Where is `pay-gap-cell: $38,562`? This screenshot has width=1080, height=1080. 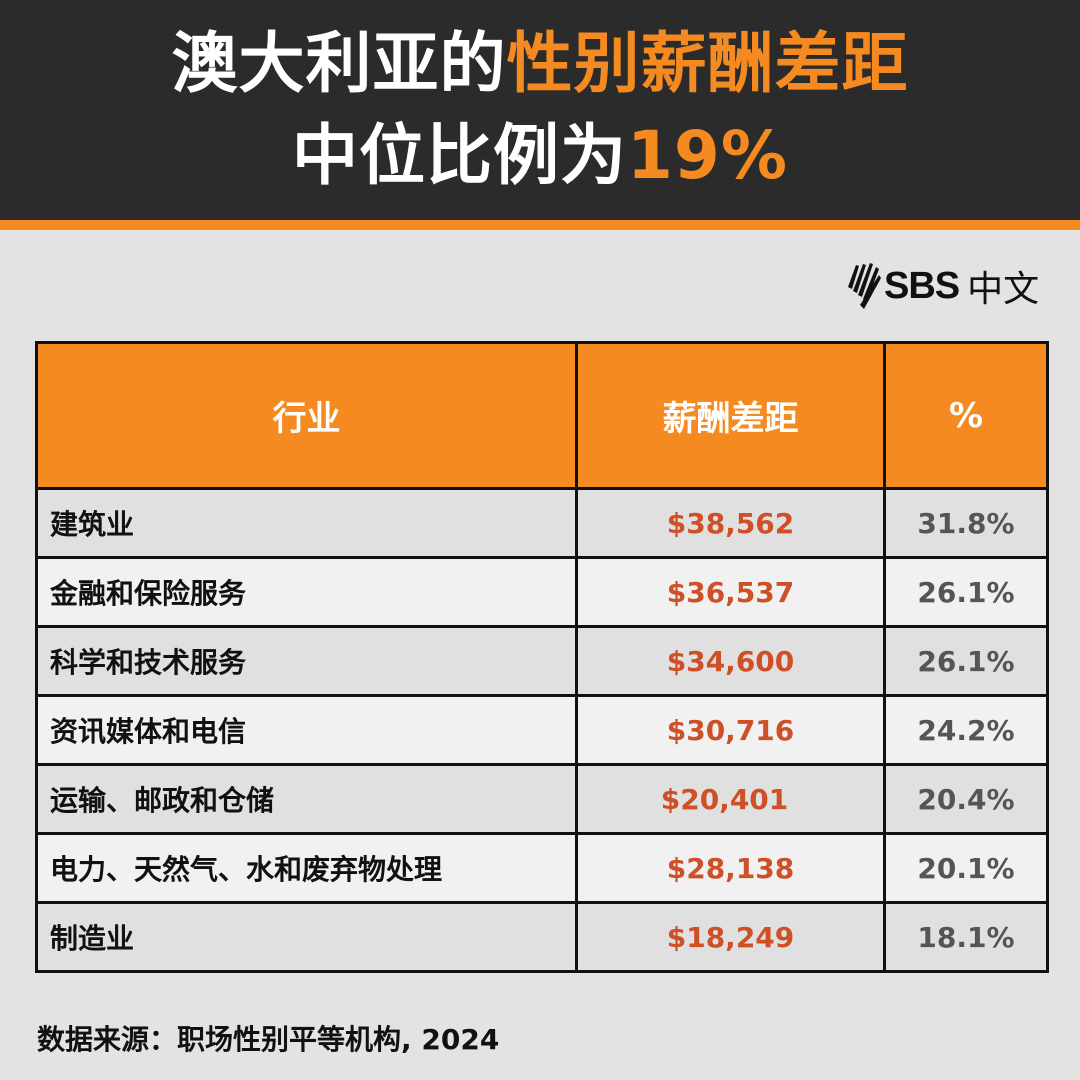
pay-gap-cell: $38,562 is located at coordinates (730, 523).